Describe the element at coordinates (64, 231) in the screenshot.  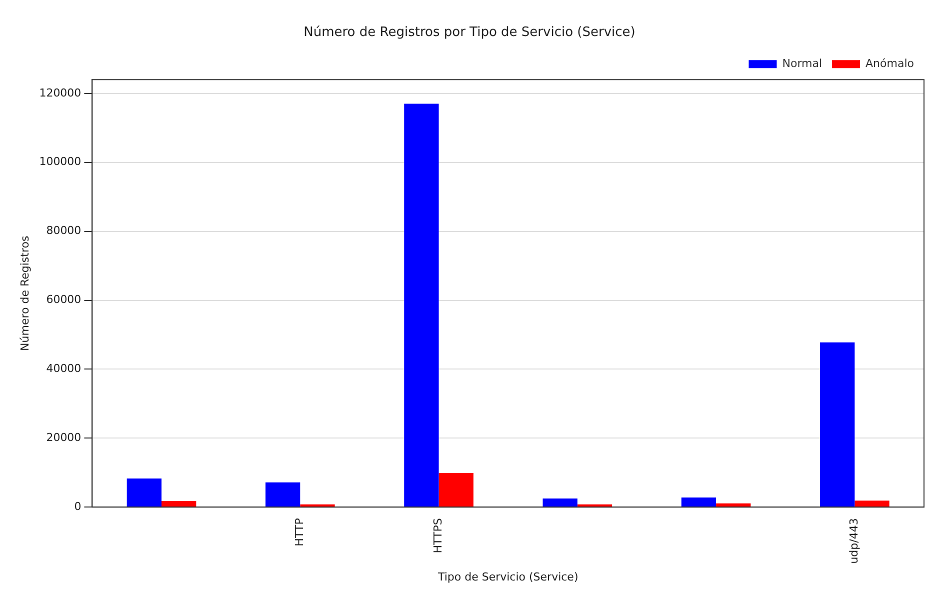
I see `y-tick-label: 80000` at that location.